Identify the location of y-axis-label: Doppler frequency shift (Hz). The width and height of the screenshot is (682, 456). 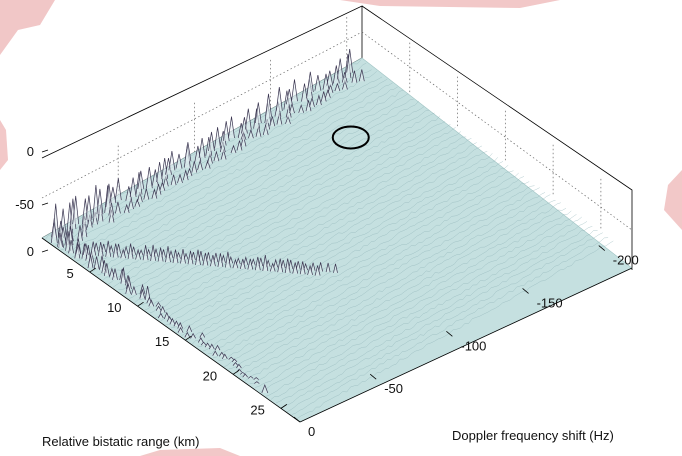
(533, 435).